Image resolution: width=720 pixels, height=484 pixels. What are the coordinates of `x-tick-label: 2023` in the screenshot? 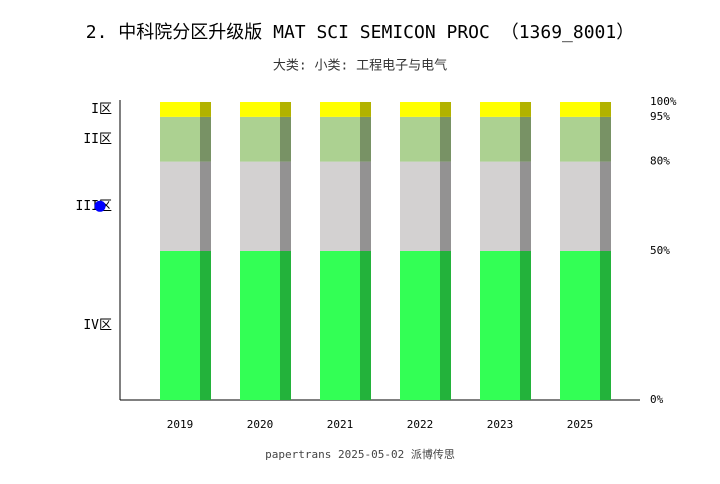 It's located at (500, 424).